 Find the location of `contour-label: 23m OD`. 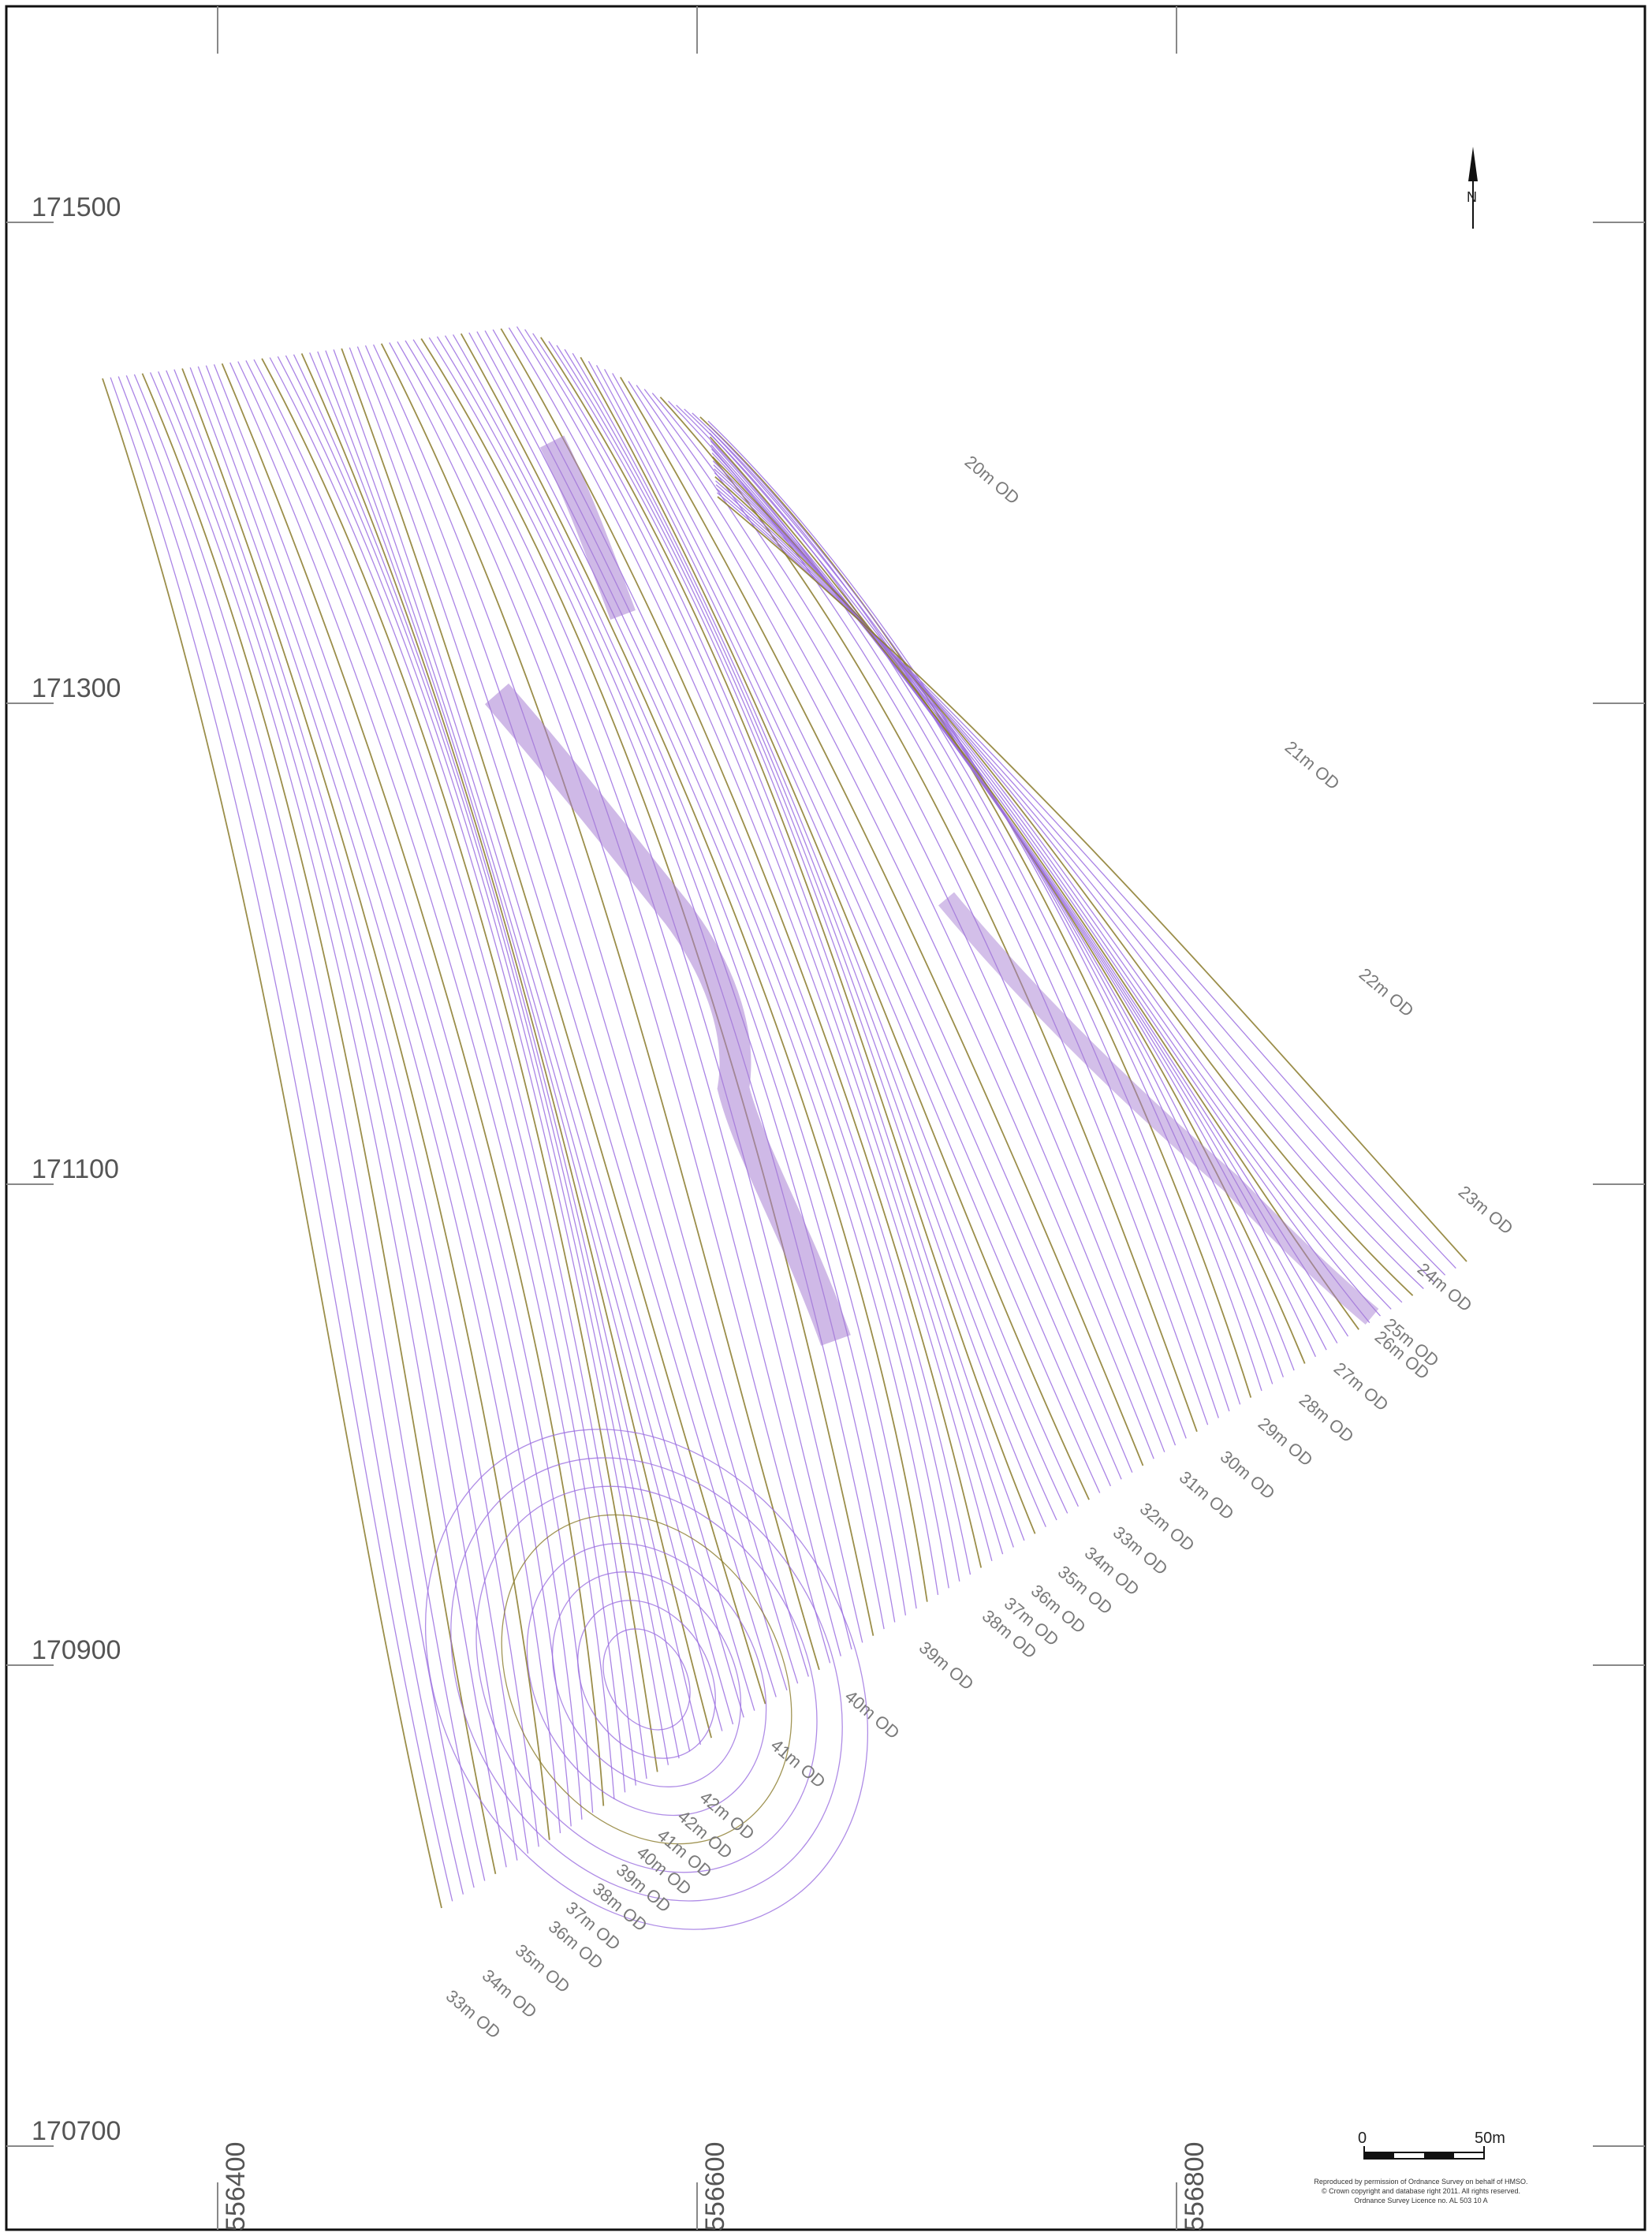

contour-label: 23m OD is located at coordinates (1486, 1210).